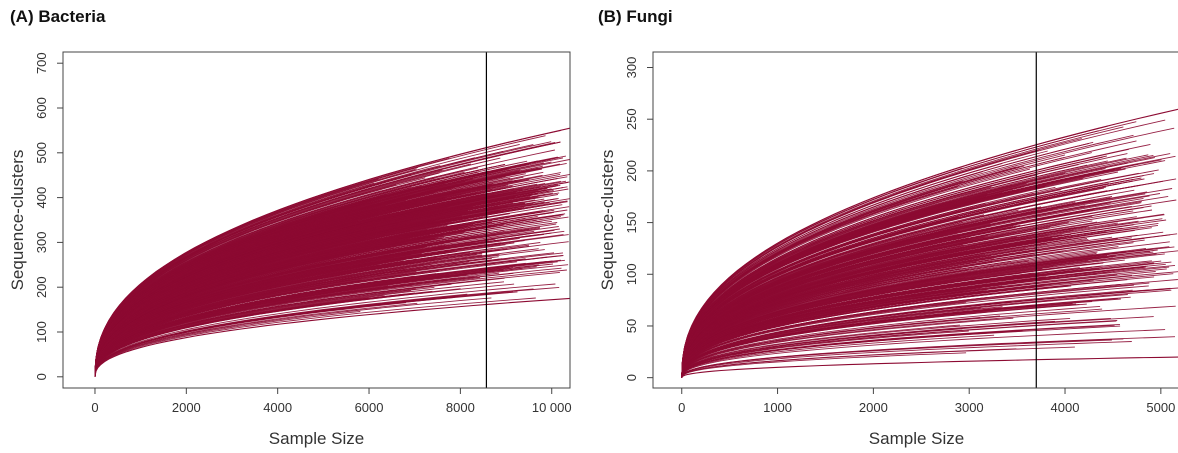 The image size is (1178, 453). I want to click on y-tick-label: 250, so click(631, 119).